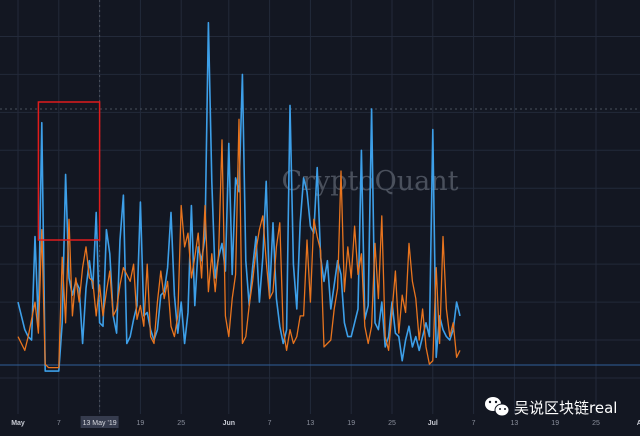 Image resolution: width=640 pixels, height=436 pixels. I want to click on x-tick-label: Aug, so click(638, 423).